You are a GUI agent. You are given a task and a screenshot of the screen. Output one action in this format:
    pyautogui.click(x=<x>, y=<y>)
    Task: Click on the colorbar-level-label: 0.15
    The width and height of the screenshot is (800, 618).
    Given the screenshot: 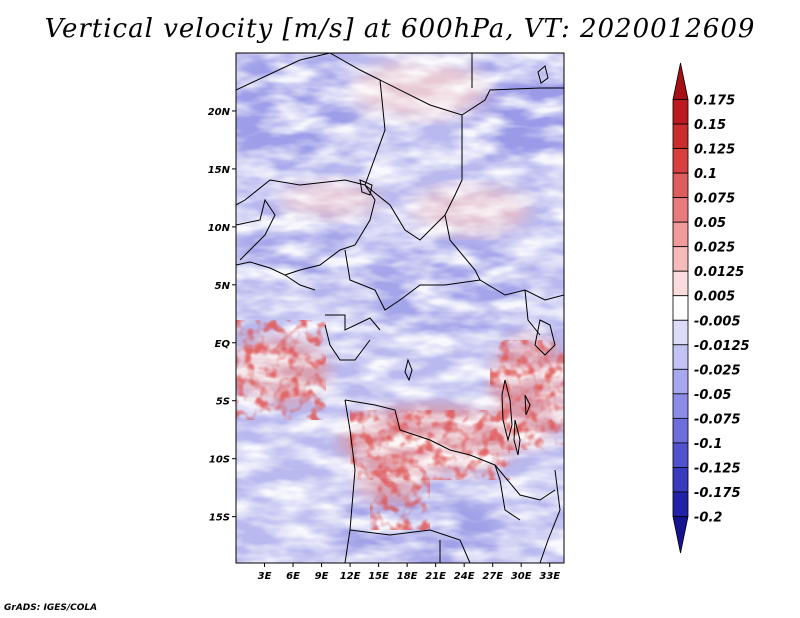 What is the action you would take?
    pyautogui.click(x=710, y=125)
    